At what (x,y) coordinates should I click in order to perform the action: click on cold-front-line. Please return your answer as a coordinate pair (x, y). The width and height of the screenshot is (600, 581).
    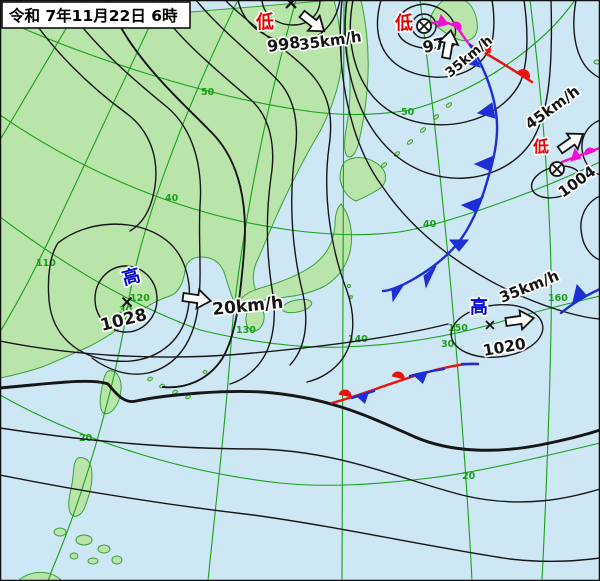
    Looking at the image, I should click on (579, 301).